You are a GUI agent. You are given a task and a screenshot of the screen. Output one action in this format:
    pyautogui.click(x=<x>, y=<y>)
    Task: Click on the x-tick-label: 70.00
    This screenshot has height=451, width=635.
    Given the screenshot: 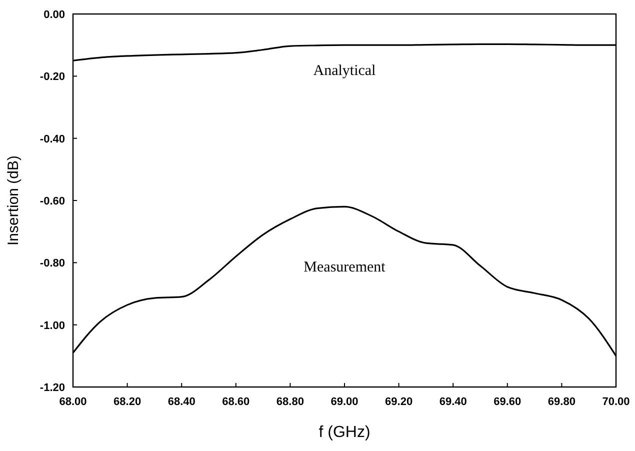 What is the action you would take?
    pyautogui.click(x=616, y=402)
    